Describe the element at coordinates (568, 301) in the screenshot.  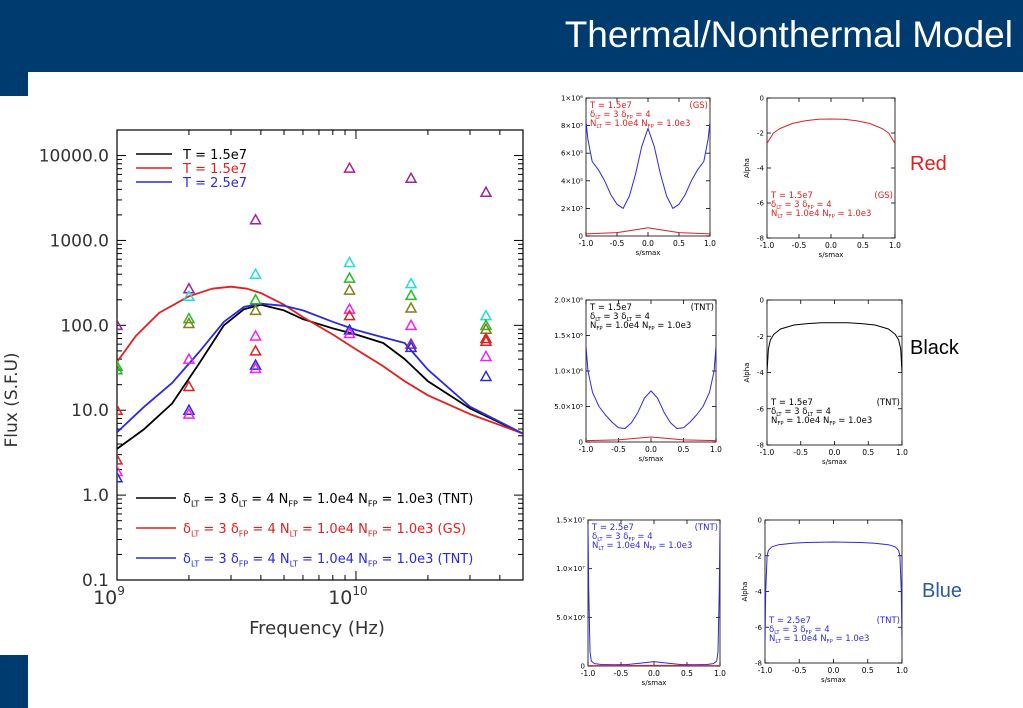
I see `y-tick-label: 2.0×10⁶` at that location.